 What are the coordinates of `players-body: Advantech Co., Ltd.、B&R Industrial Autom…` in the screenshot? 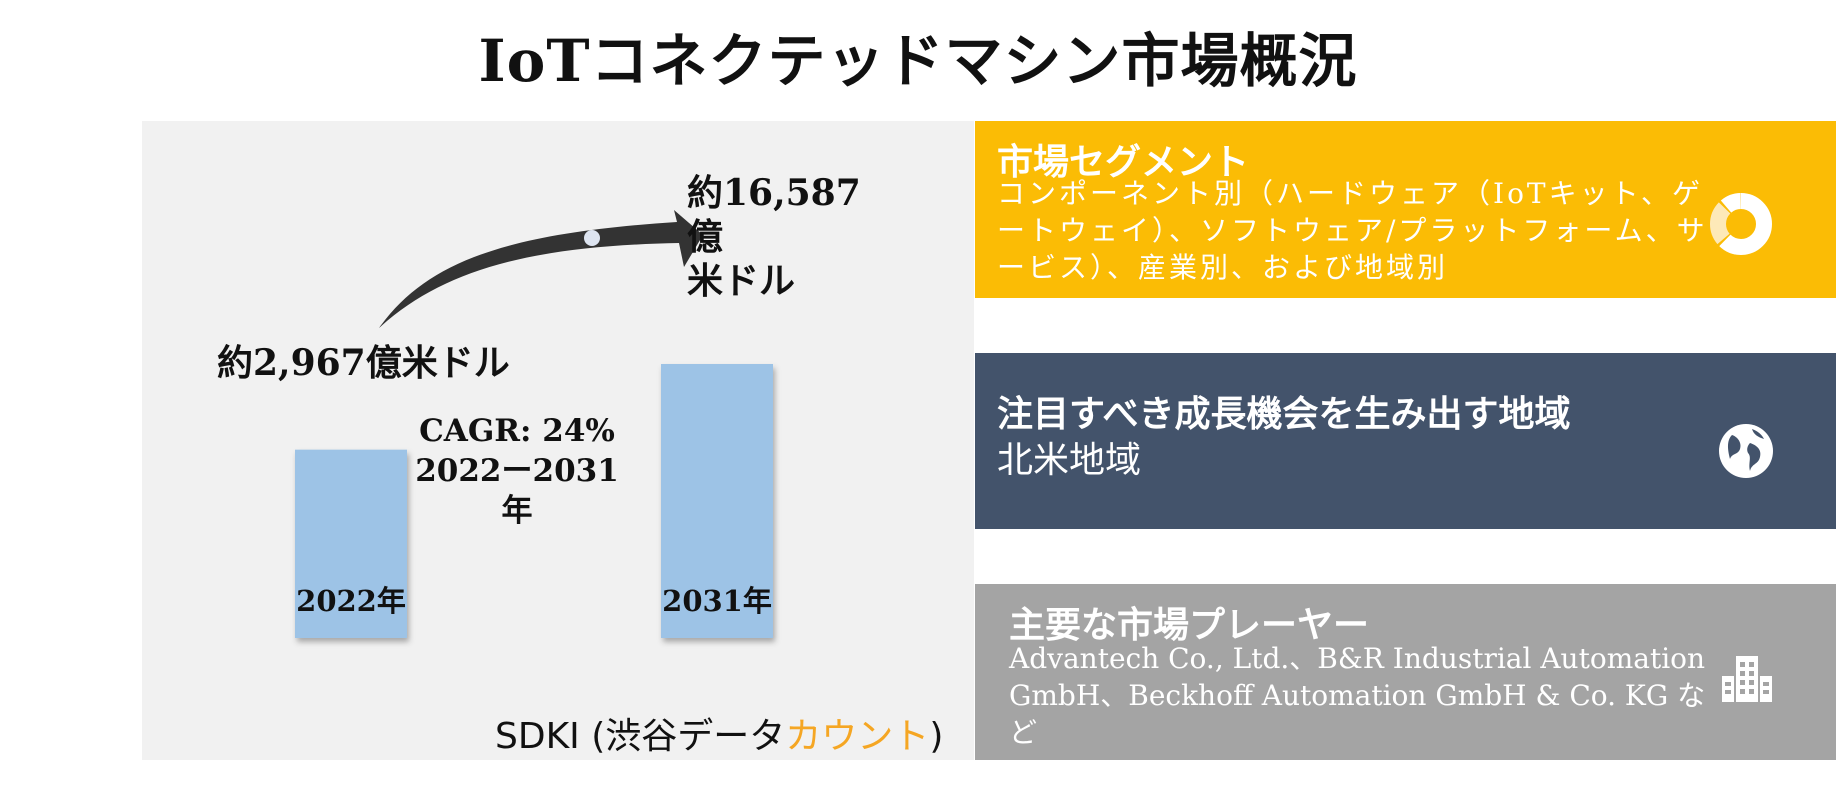 It's located at (1357, 695).